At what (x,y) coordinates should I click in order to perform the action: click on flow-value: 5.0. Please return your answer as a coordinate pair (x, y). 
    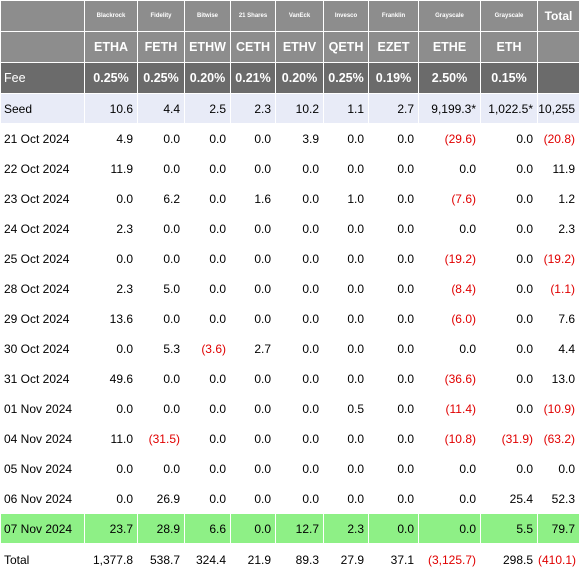
    Looking at the image, I should click on (161, 288).